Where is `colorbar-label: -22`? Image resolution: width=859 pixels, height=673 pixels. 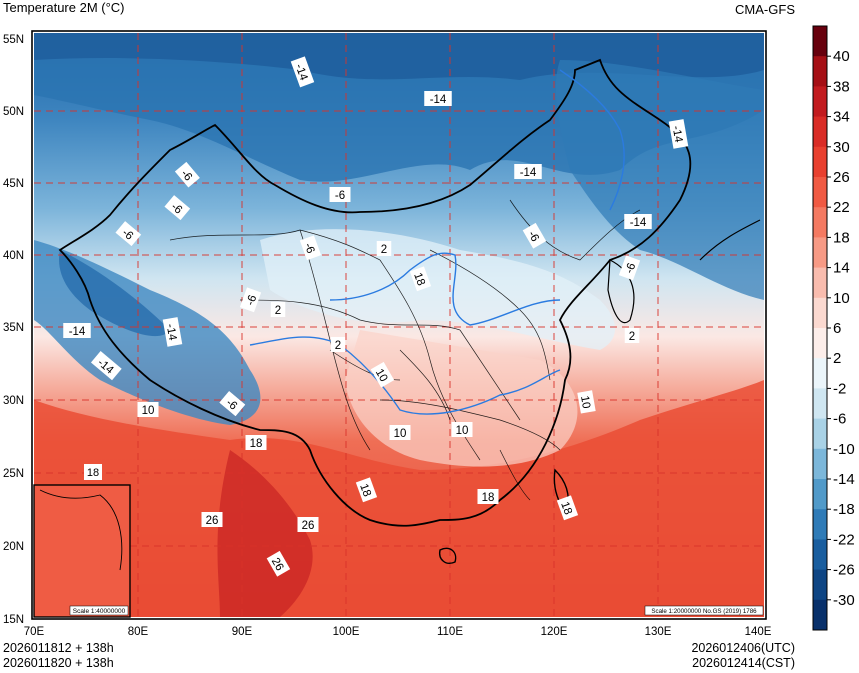
colorbar-label: -22 is located at coordinates (844, 539).